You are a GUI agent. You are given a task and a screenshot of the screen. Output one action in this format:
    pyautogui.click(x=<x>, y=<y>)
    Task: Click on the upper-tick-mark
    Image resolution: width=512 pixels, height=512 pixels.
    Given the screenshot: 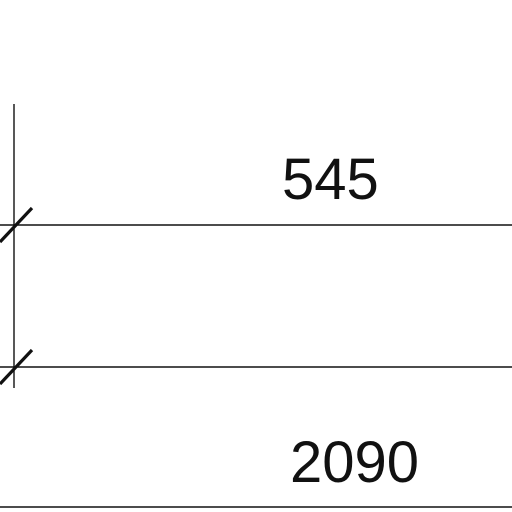 What is the action you would take?
    pyautogui.click(x=17, y=225)
    